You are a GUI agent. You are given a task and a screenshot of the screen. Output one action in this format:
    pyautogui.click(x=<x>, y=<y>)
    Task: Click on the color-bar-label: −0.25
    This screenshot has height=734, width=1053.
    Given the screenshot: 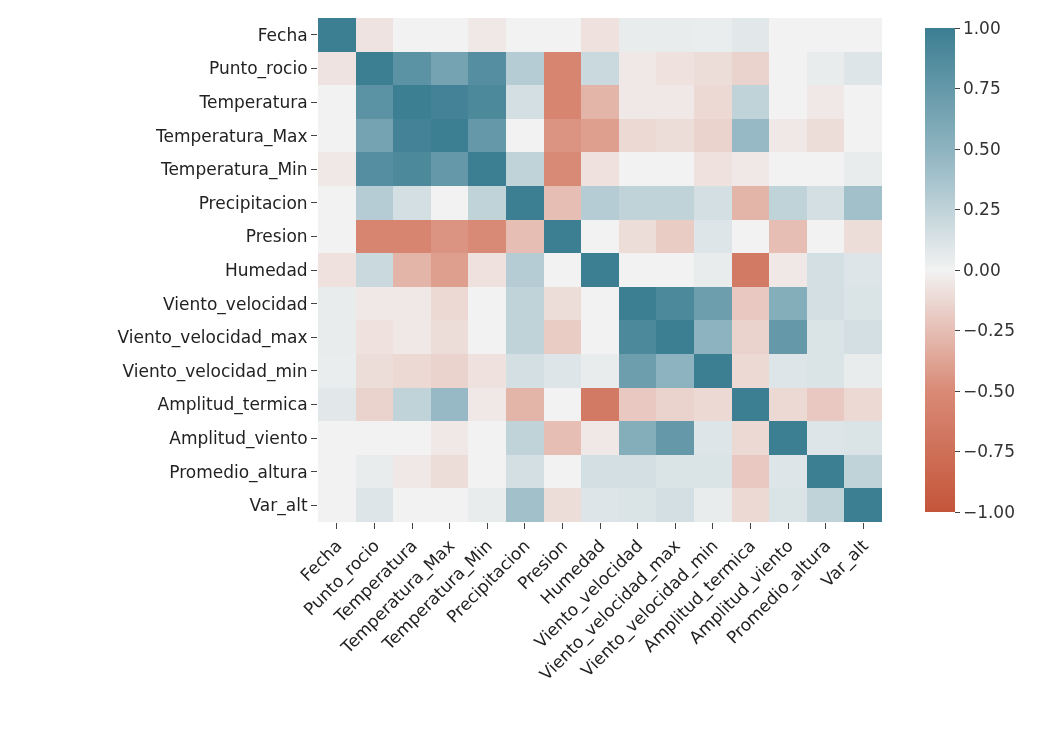 What is the action you would take?
    pyautogui.click(x=989, y=330)
    